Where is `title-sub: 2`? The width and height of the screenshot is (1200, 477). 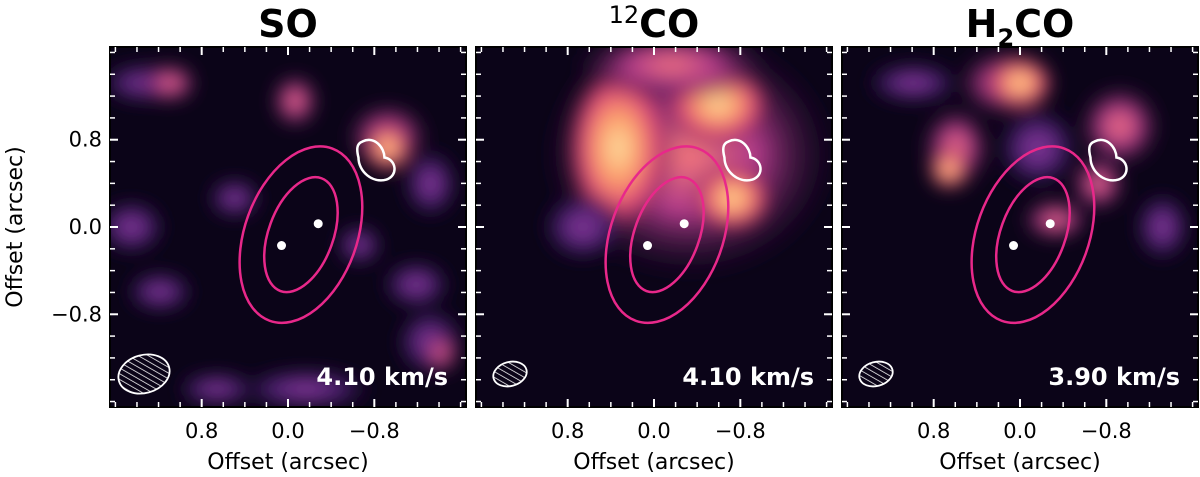
title-sub: 2 is located at coordinates (1005, 38).